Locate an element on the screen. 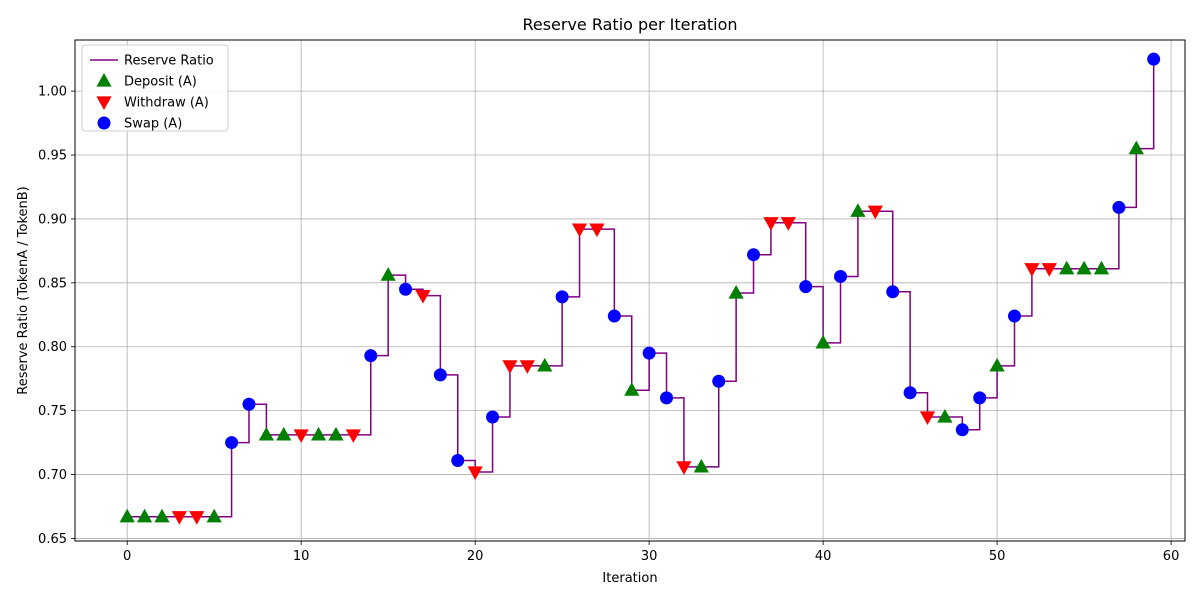  x-tick-label: 50 is located at coordinates (997, 556).